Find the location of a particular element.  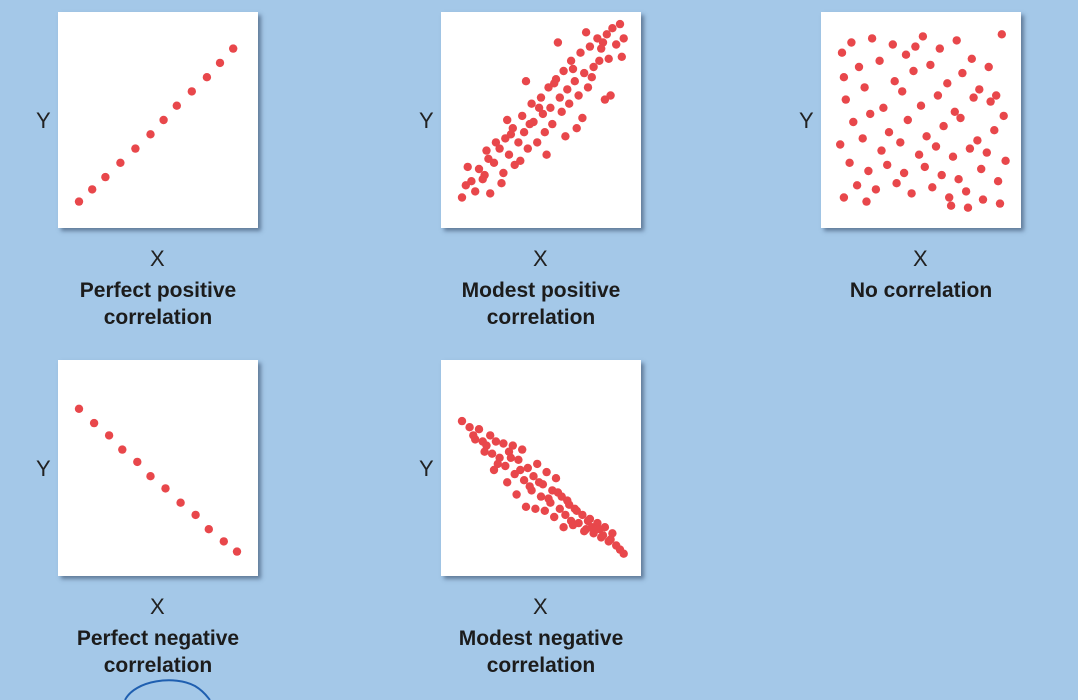

chart-no-correlation: Y X No correlation is located at coordinates (871, 170).